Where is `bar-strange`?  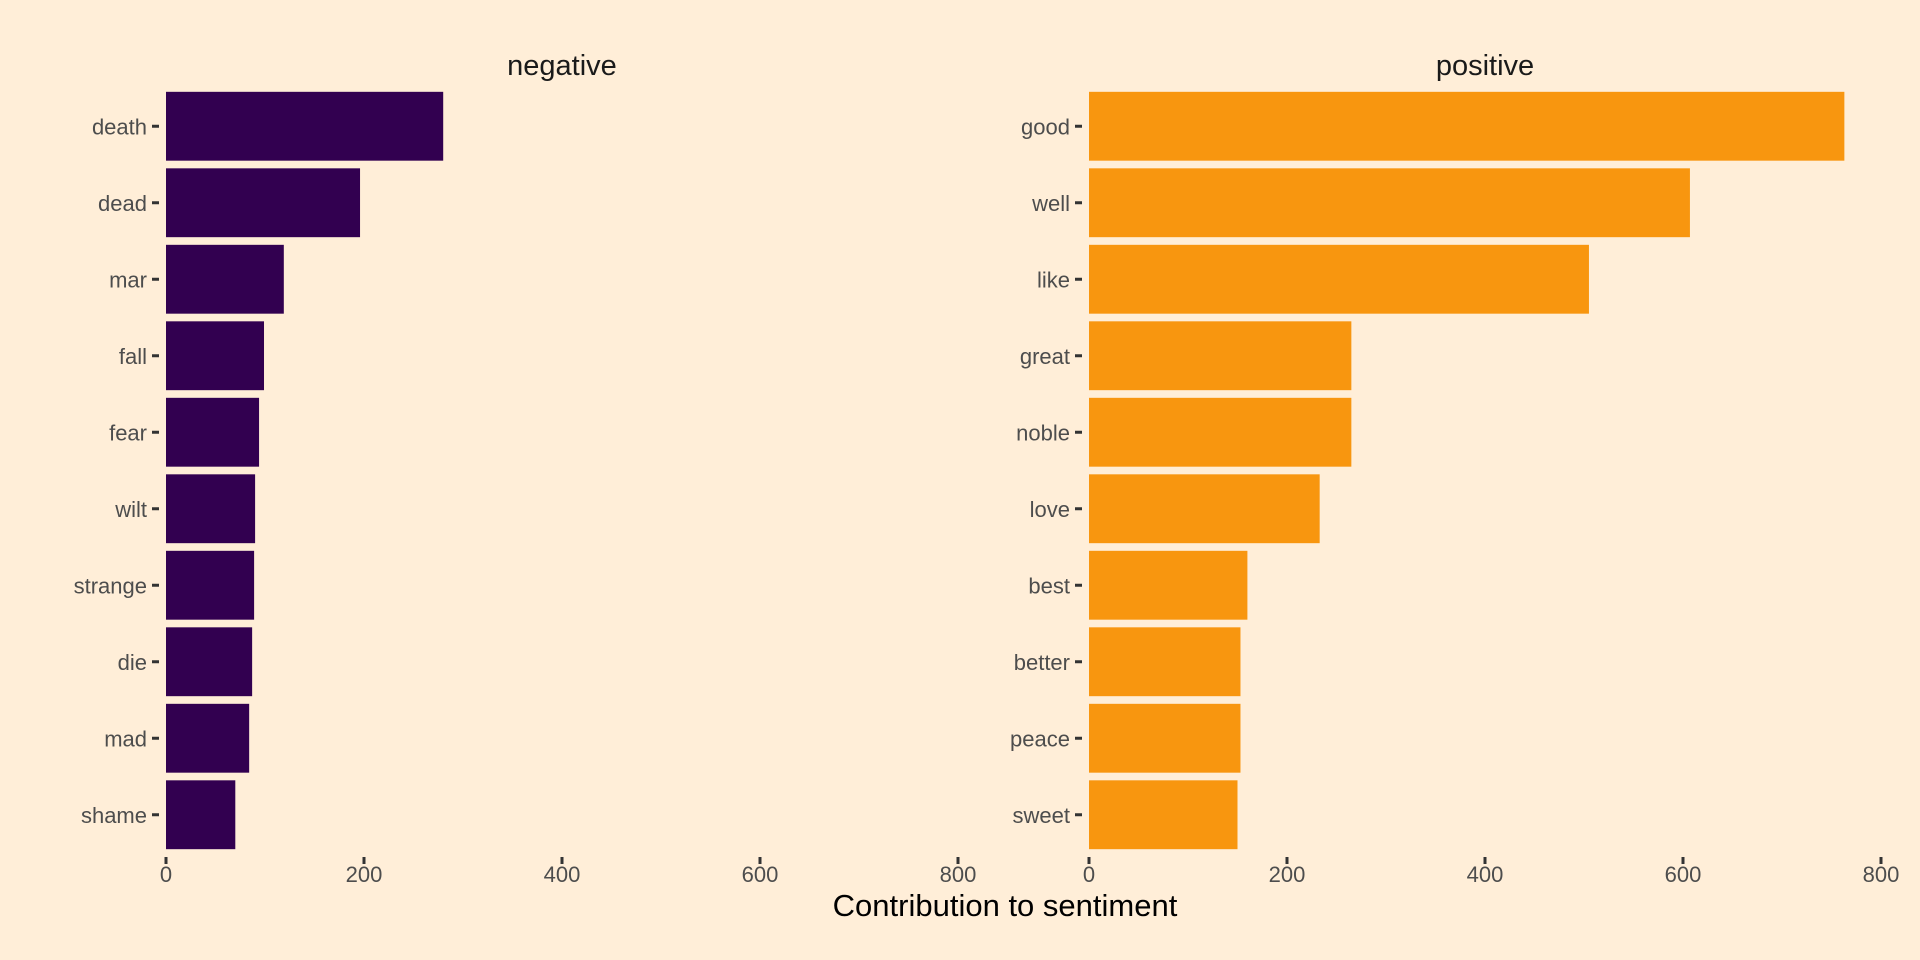
bar-strange is located at coordinates (210, 585).